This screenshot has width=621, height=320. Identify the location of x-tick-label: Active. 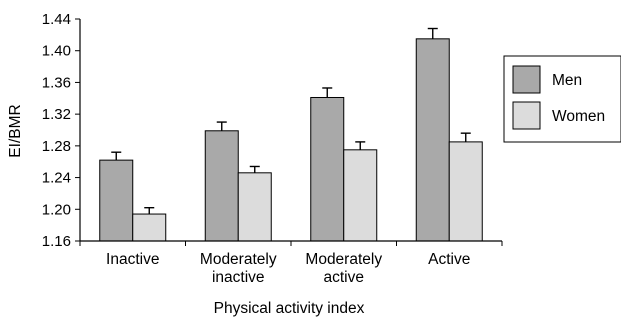
(449, 259).